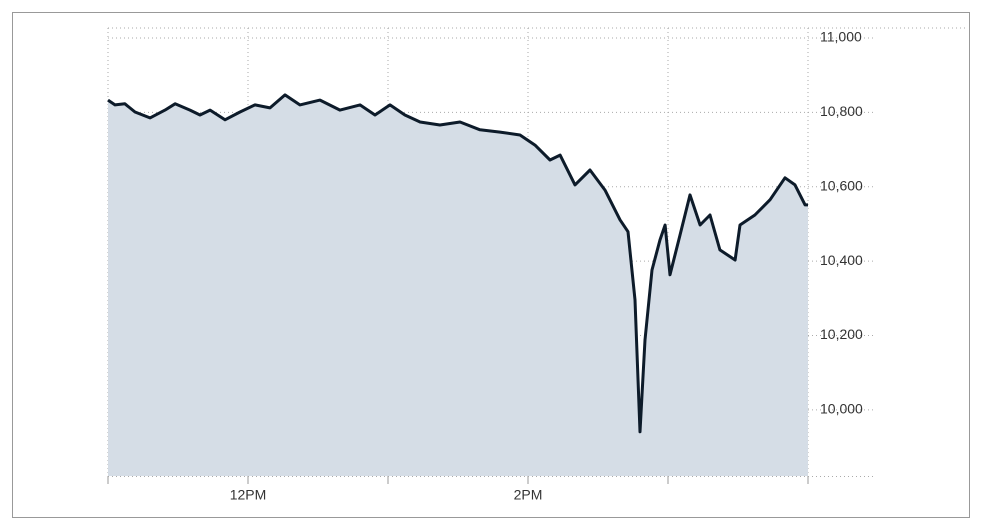 This screenshot has width=982, height=530. I want to click on y-tick-label: 10,000, so click(841, 409).